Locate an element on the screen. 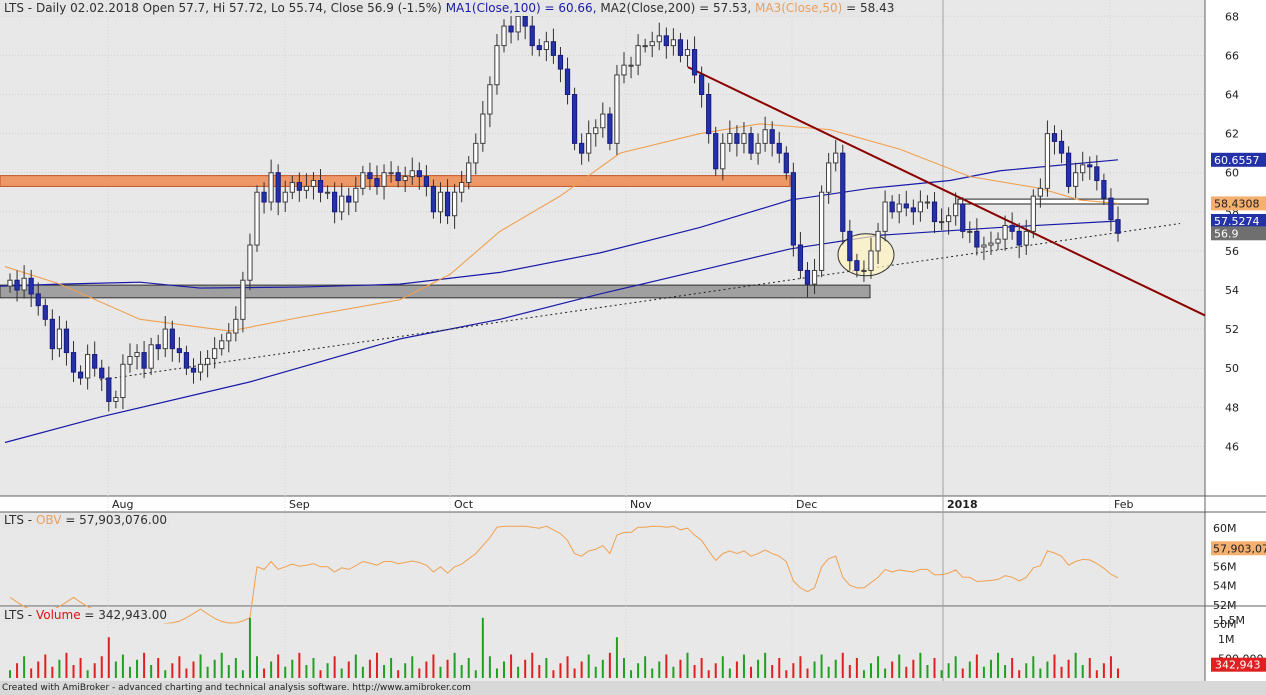 Image resolution: width=1266 pixels, height=695 pixels. obv-line is located at coordinates (564, 574).